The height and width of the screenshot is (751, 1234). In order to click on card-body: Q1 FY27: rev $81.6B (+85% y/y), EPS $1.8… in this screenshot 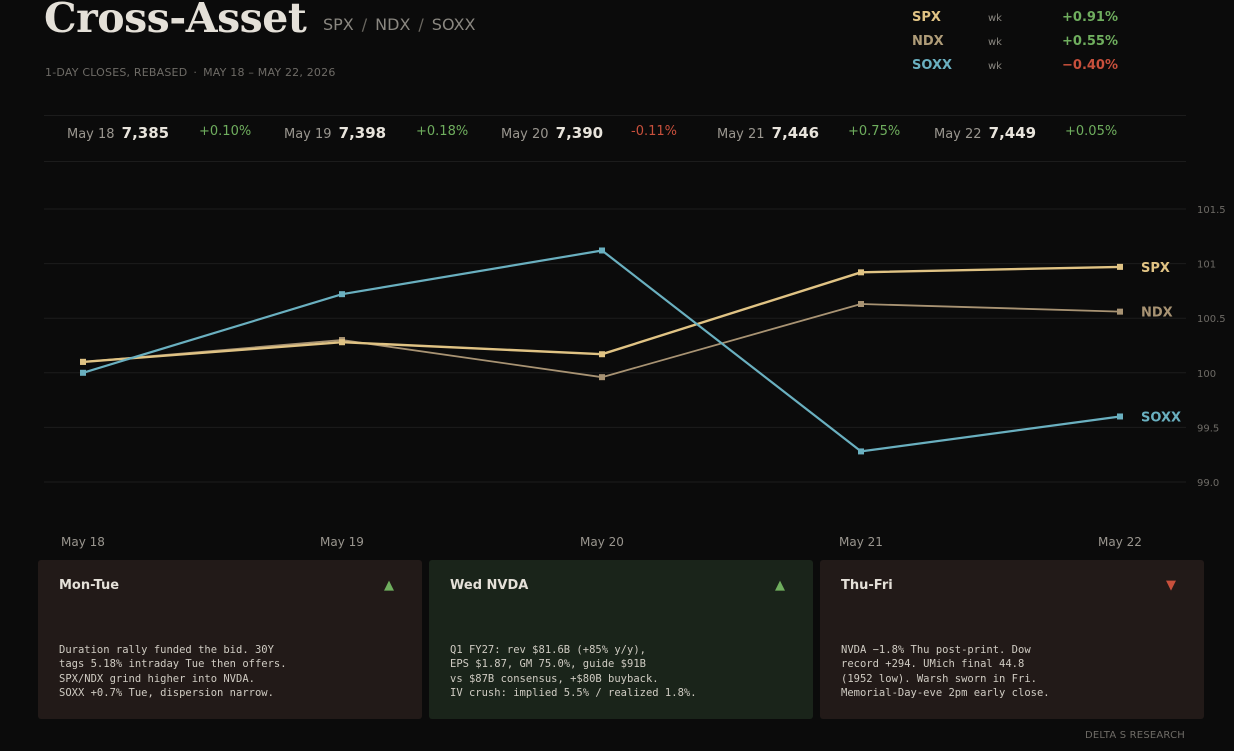, I will do `click(573, 671)`.